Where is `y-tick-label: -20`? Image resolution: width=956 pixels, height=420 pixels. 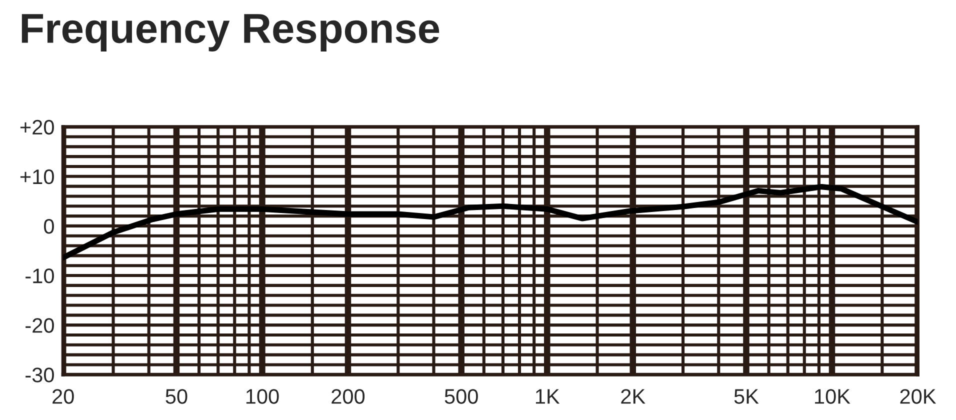
y-tick-label: -20 is located at coordinates (40, 325).